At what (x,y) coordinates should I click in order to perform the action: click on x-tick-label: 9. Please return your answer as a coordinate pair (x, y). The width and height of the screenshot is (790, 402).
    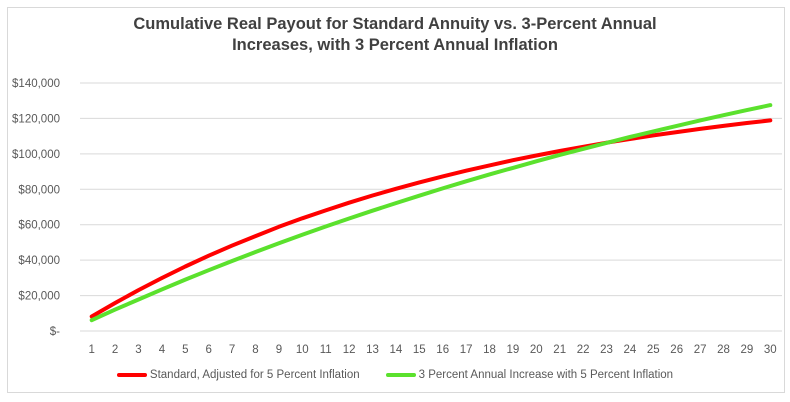
    Looking at the image, I should click on (279, 350).